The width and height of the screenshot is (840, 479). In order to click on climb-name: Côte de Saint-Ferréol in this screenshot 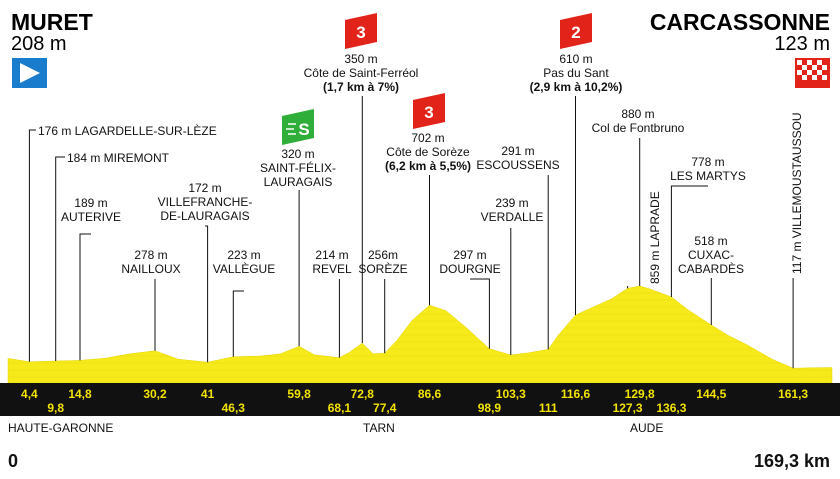, I will do `click(361, 73)`.